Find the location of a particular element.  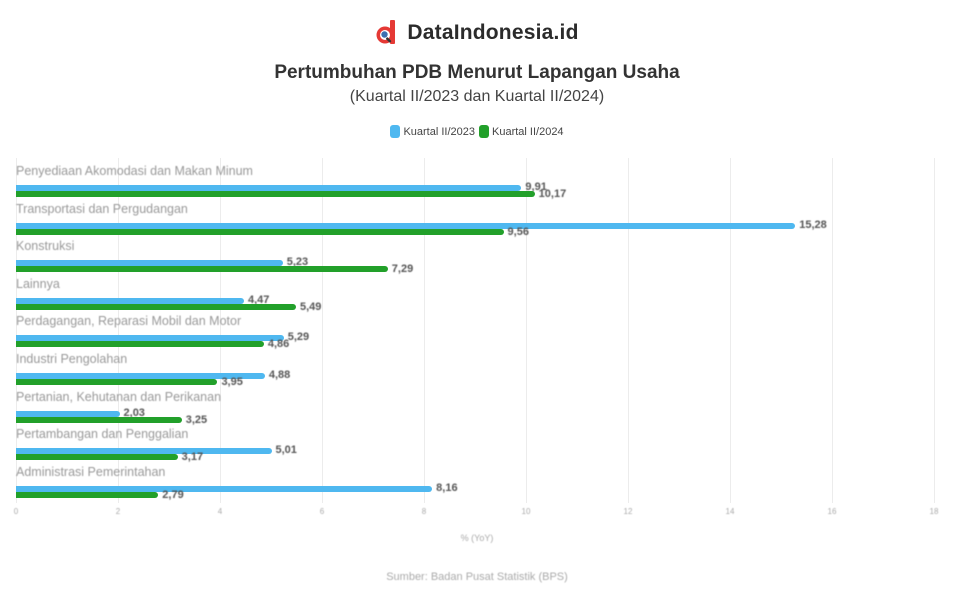

value-label-2023: 2,03 is located at coordinates (134, 412).